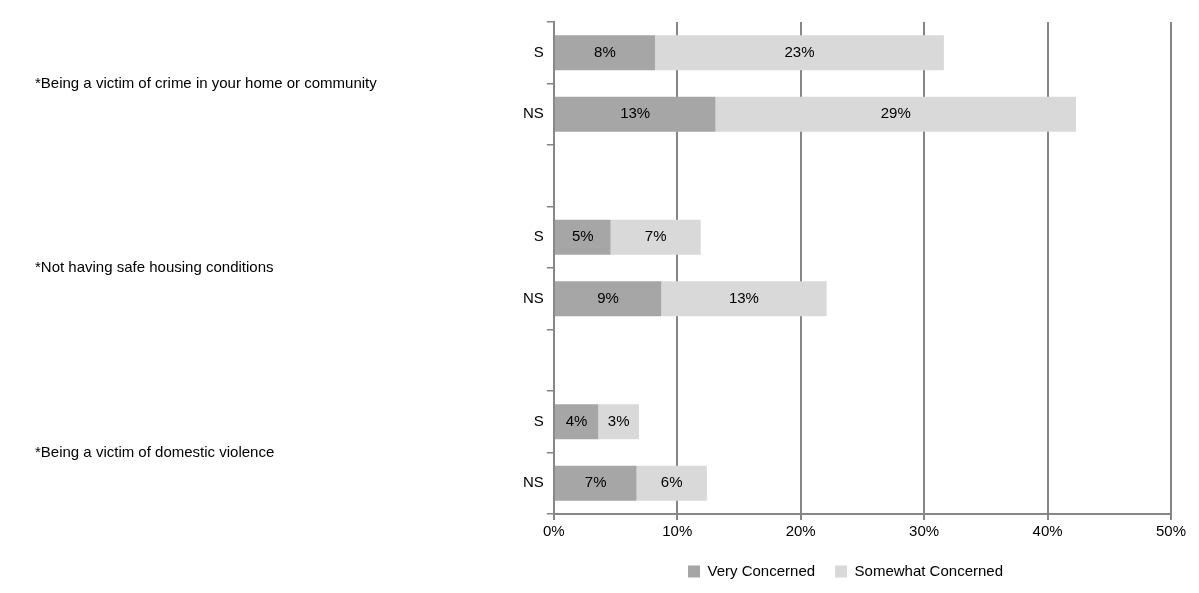 This screenshot has width=1199, height=593. What do you see at coordinates (206, 82) in the screenshot?
I see `text: *Being a victim of crime in your home or community` at bounding box center [206, 82].